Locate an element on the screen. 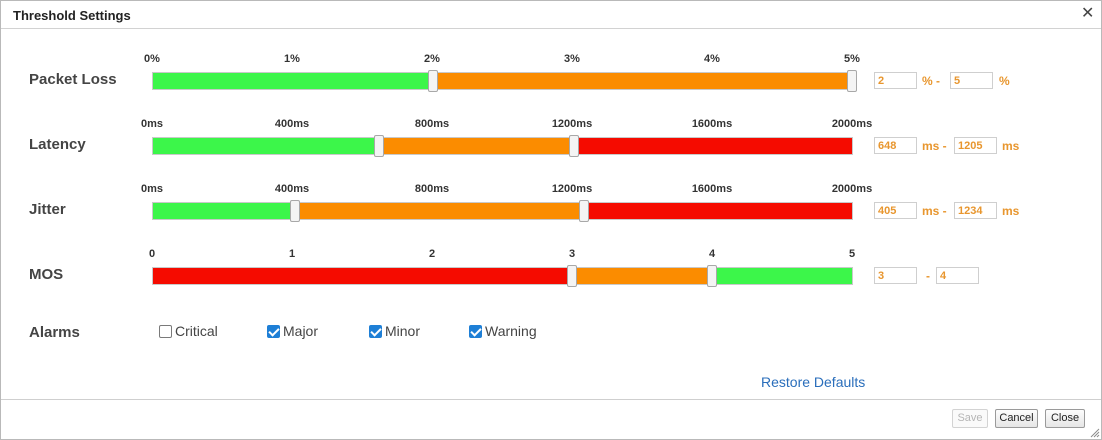  packet-loss-scale: 0% 1% 2% 3% 4% 5% is located at coordinates (502, 60).